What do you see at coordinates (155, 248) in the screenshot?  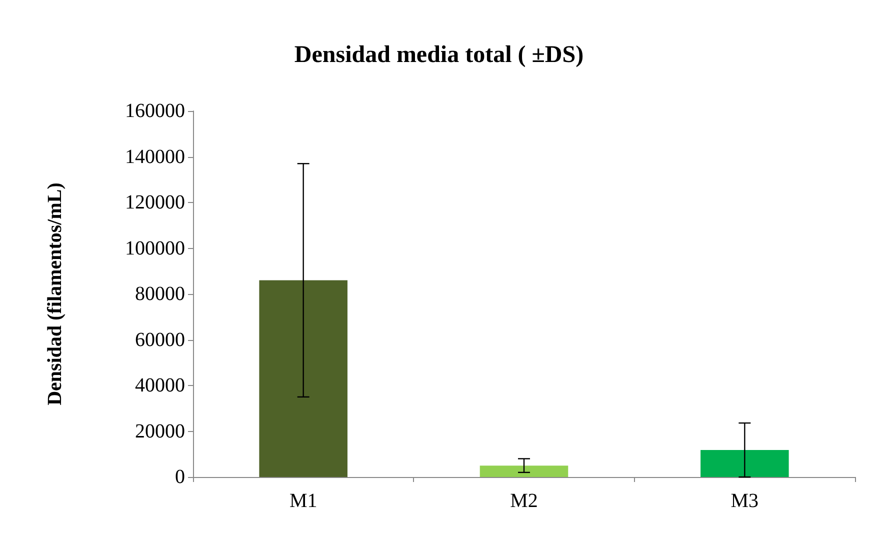 I see `y-tick-label: 100000` at bounding box center [155, 248].